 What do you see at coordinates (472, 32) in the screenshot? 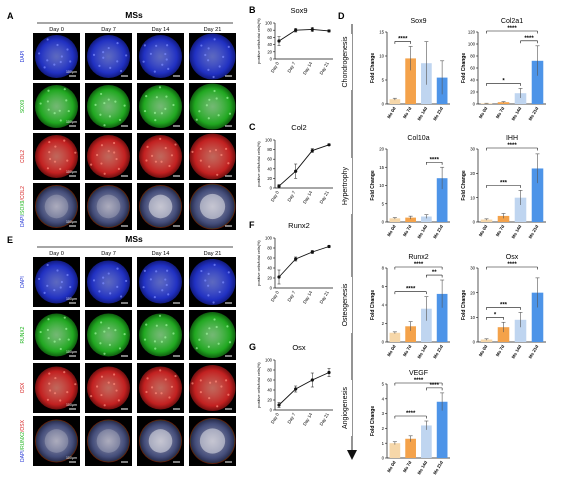
I see `y-tick-label: 120` at bounding box center [472, 32].